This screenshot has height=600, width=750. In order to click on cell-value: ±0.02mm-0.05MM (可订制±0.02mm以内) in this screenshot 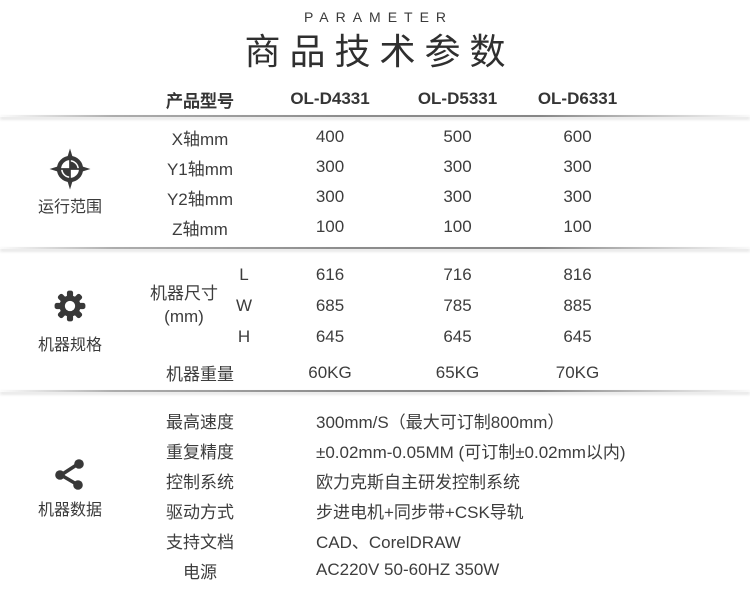, I will do `click(471, 452)`.